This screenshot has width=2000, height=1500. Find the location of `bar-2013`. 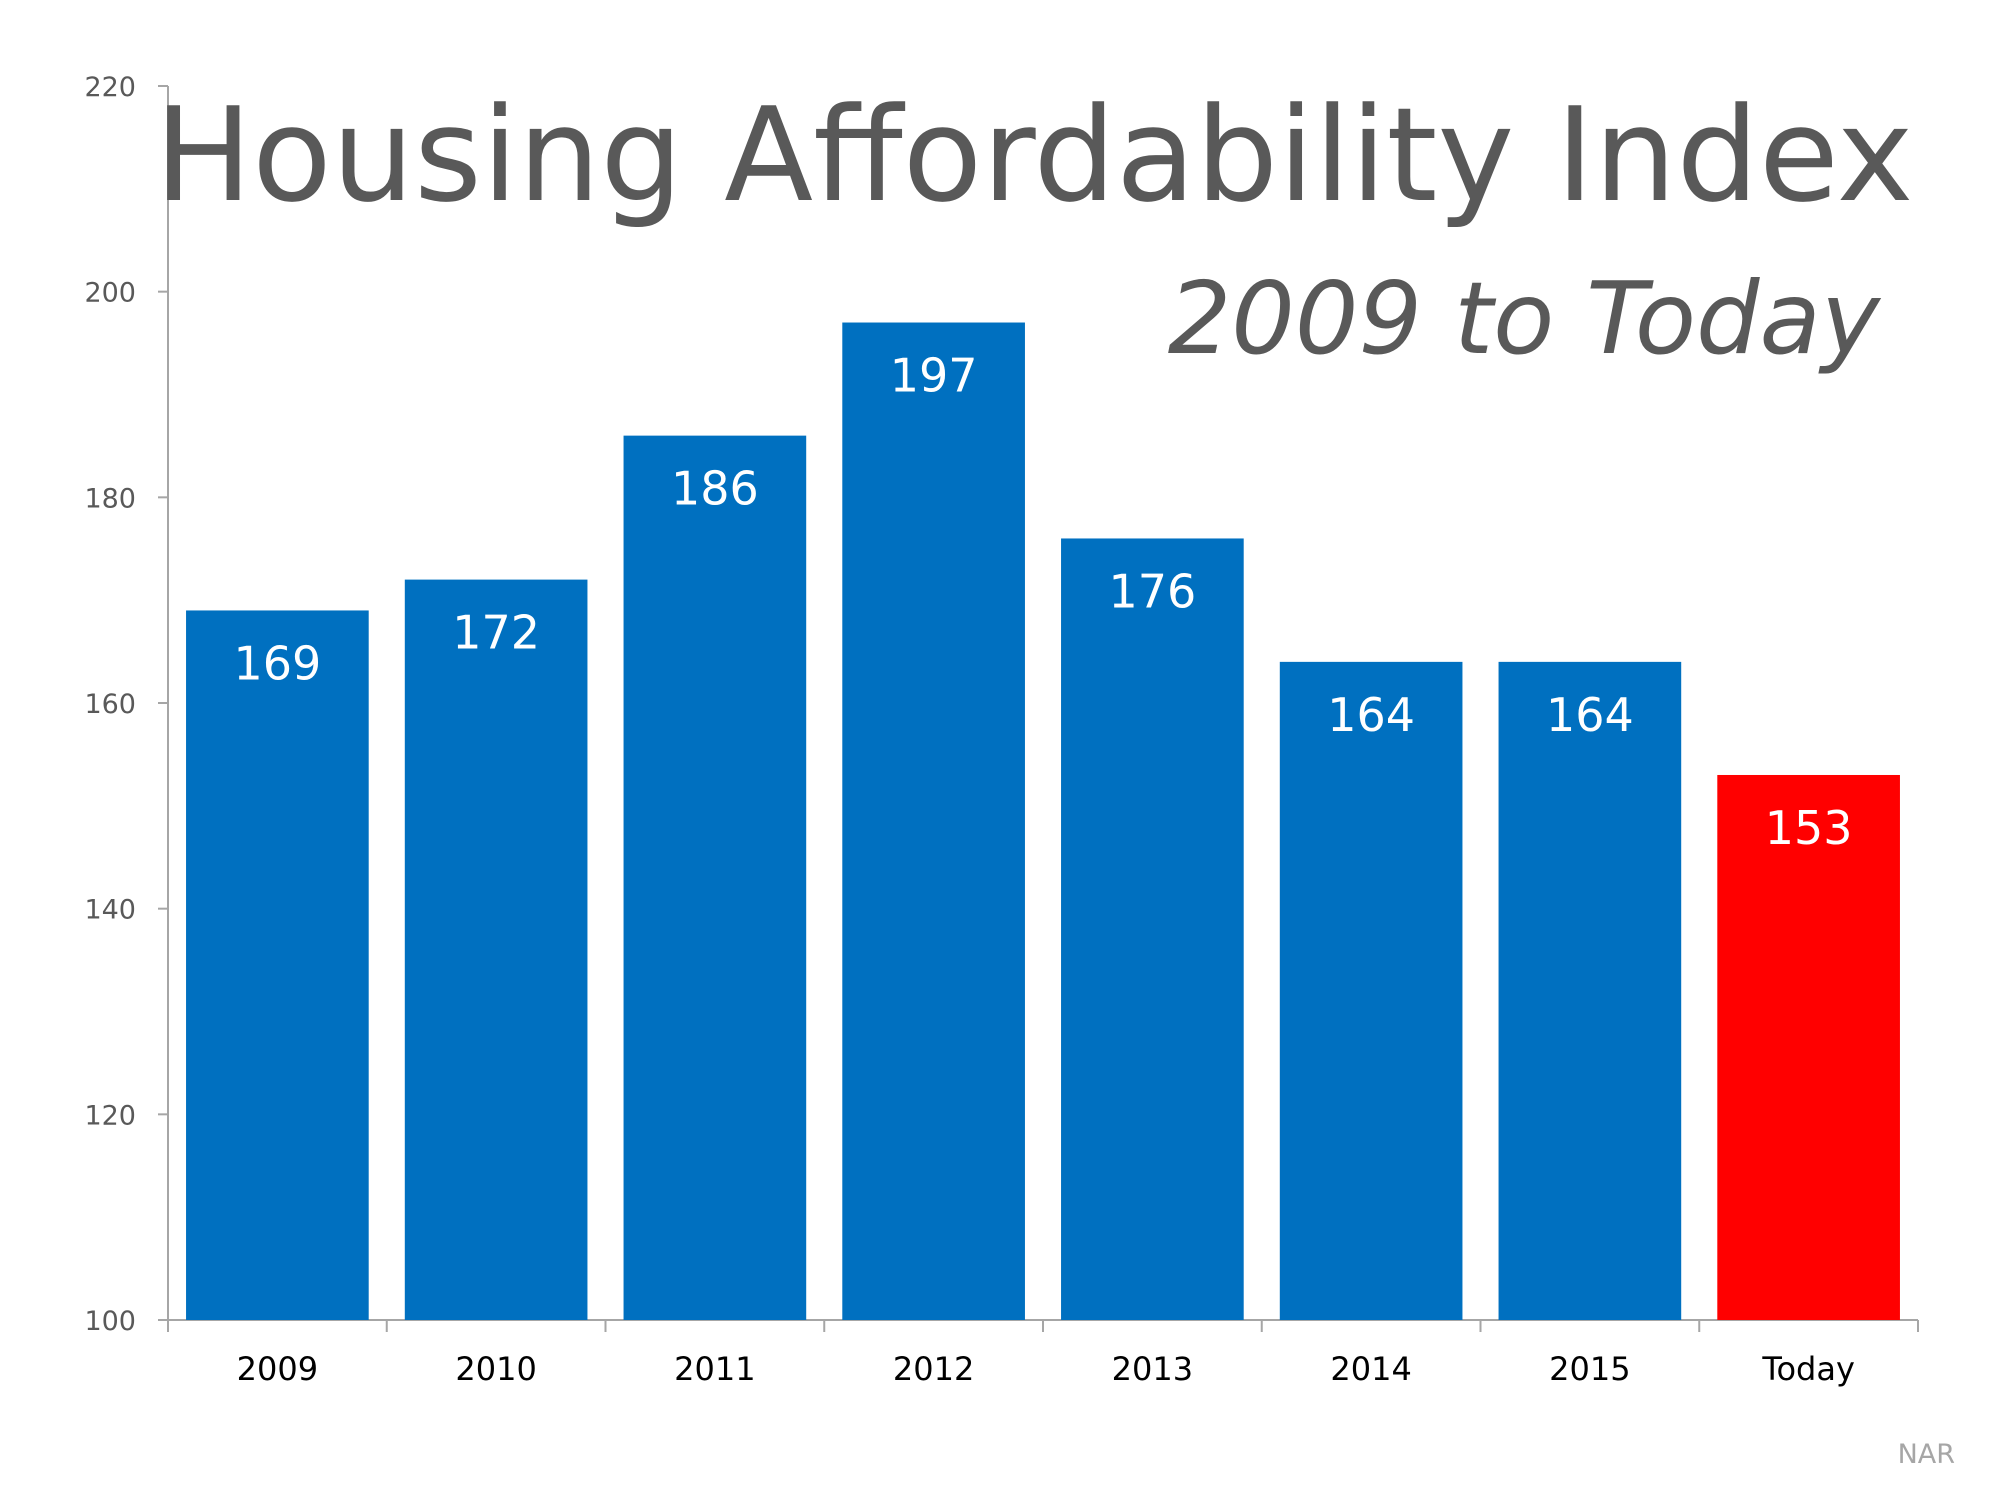

bar-2013 is located at coordinates (1152, 929).